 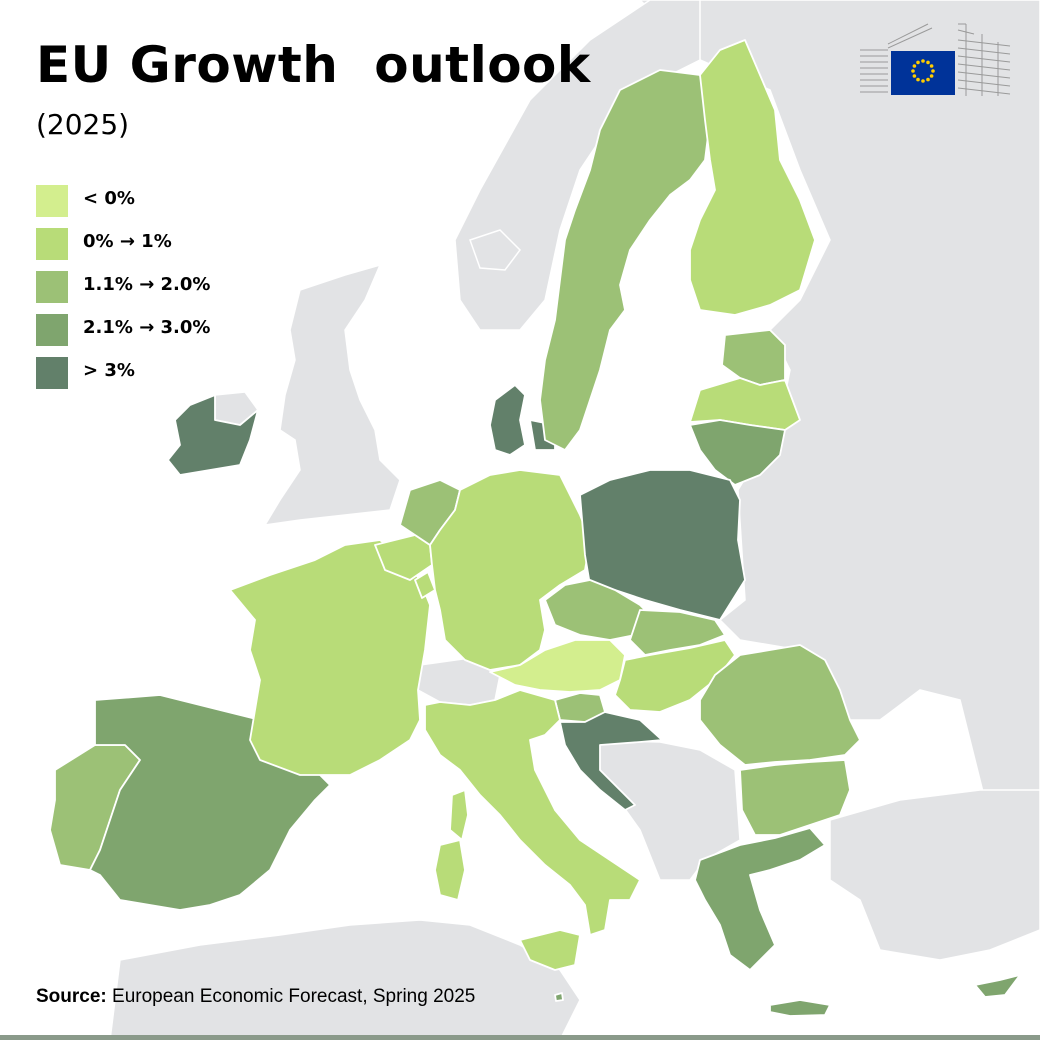 What do you see at coordinates (507, 420) in the screenshot?
I see `denmark-region` at bounding box center [507, 420].